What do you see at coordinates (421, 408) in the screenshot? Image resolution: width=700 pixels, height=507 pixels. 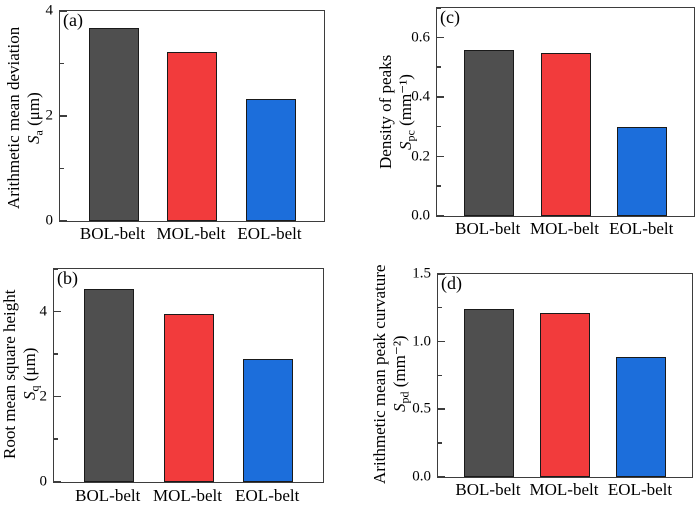 I see `y-tick-label: 0.5` at bounding box center [421, 408].